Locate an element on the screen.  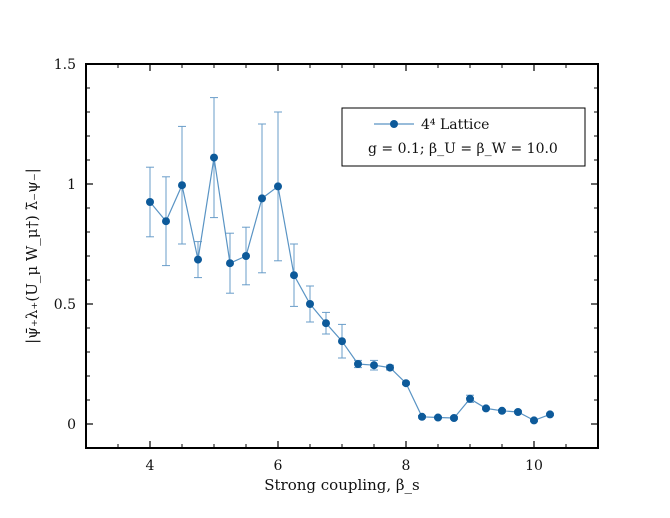
y-tick-label: 1 is located at coordinates (71, 185).